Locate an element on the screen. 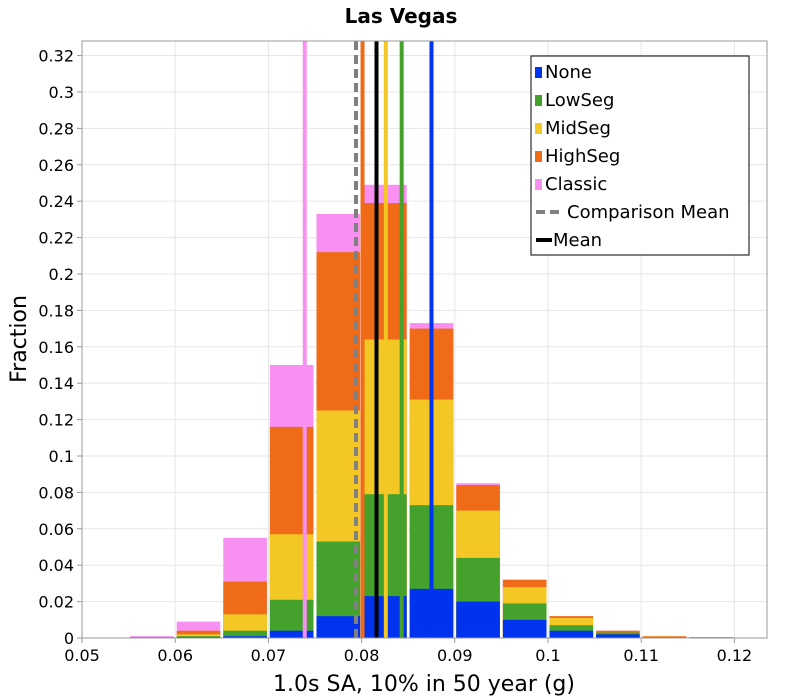 The image size is (800, 700). y-tick-label-12: 0.24 is located at coordinates (56, 201).